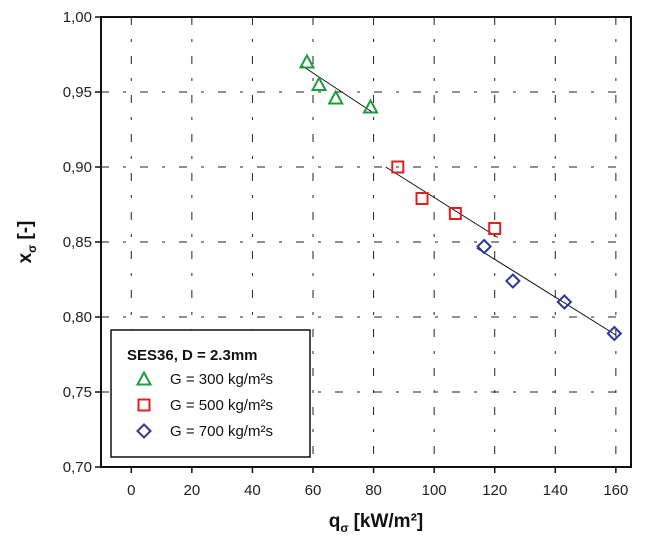 The image size is (645, 548). What do you see at coordinates (32, 249) in the screenshot?
I see `y-axis-title-sub: σ` at bounding box center [32, 249].